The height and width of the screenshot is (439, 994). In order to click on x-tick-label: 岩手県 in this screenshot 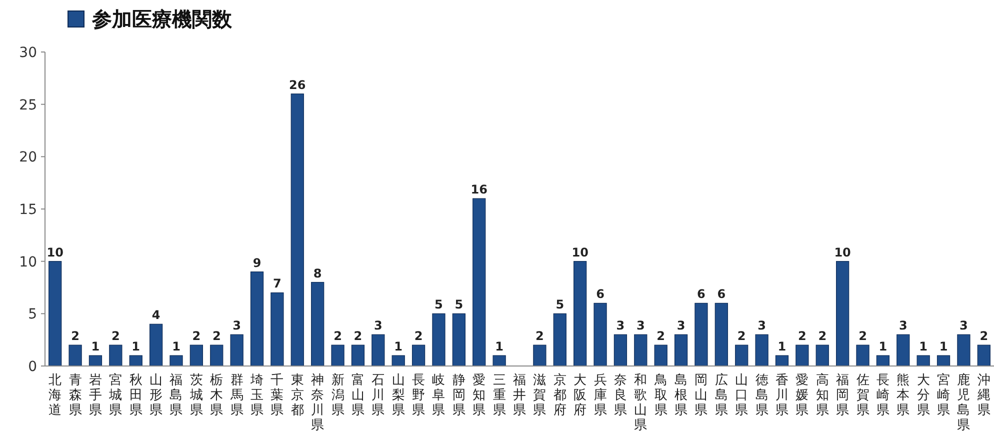, I will do `click(95, 395)`.